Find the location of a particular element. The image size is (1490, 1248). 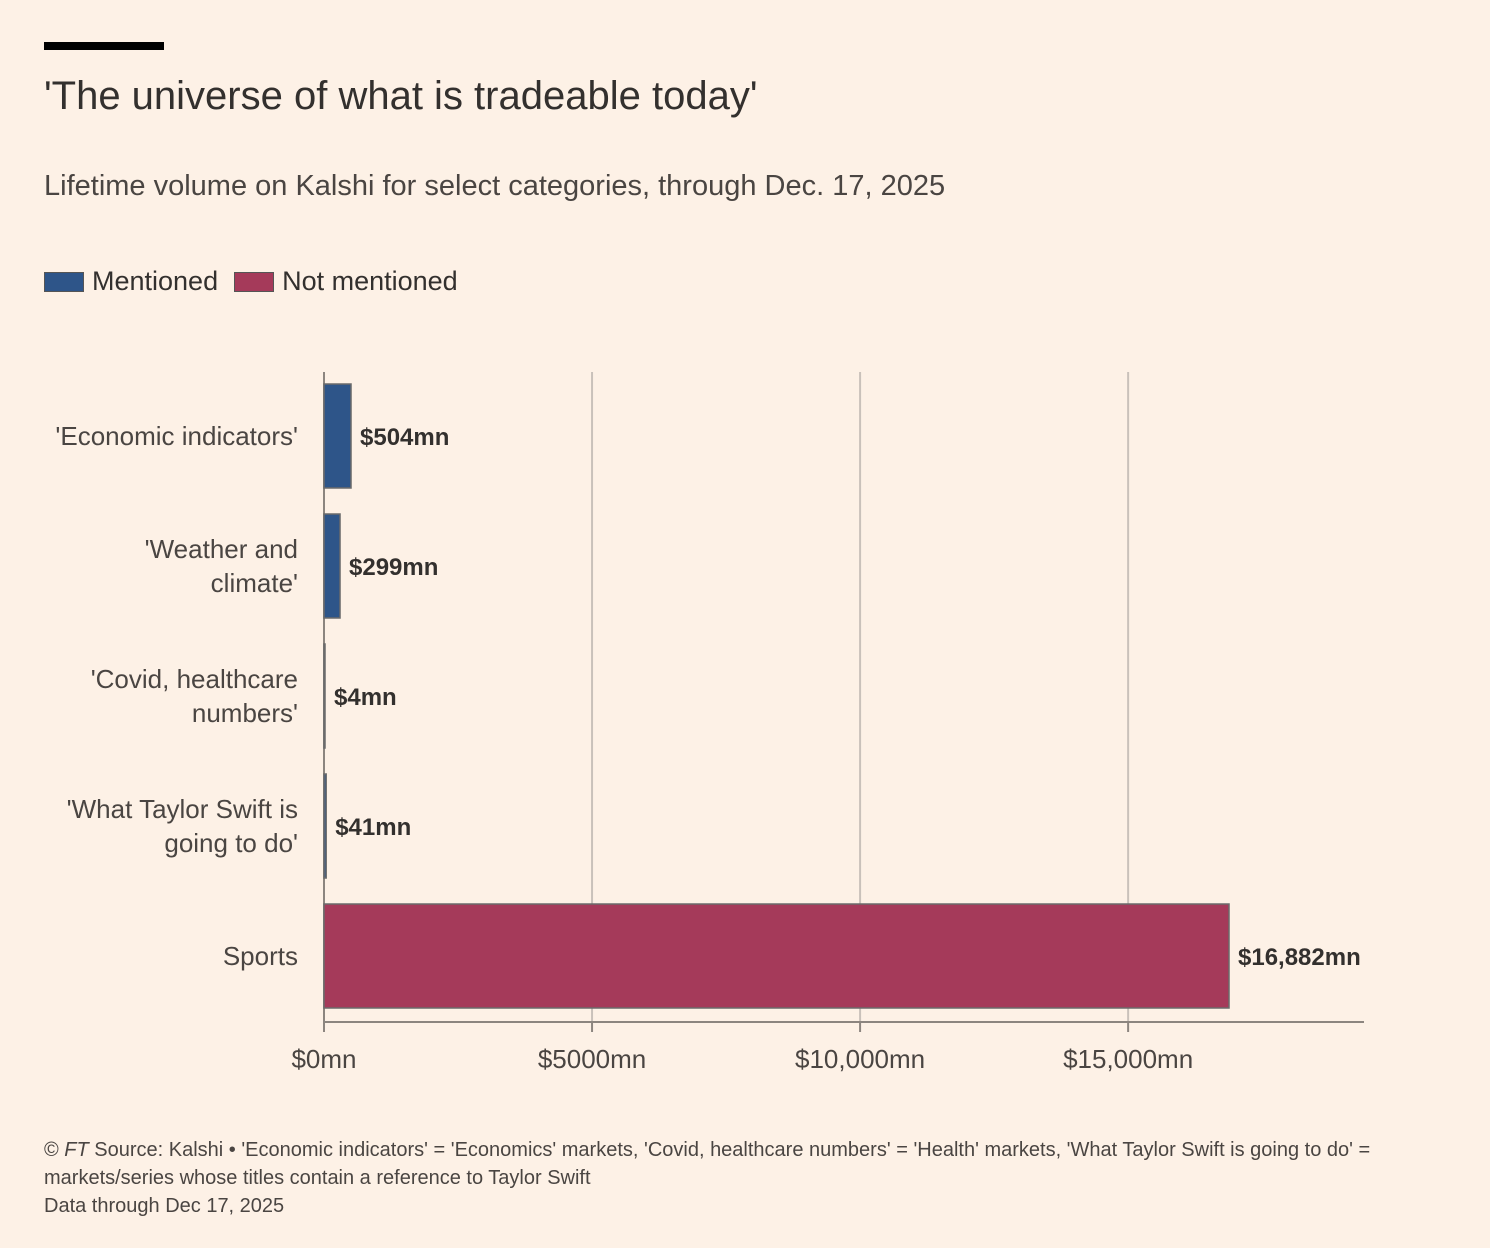

data-label: $41mn is located at coordinates (373, 827).